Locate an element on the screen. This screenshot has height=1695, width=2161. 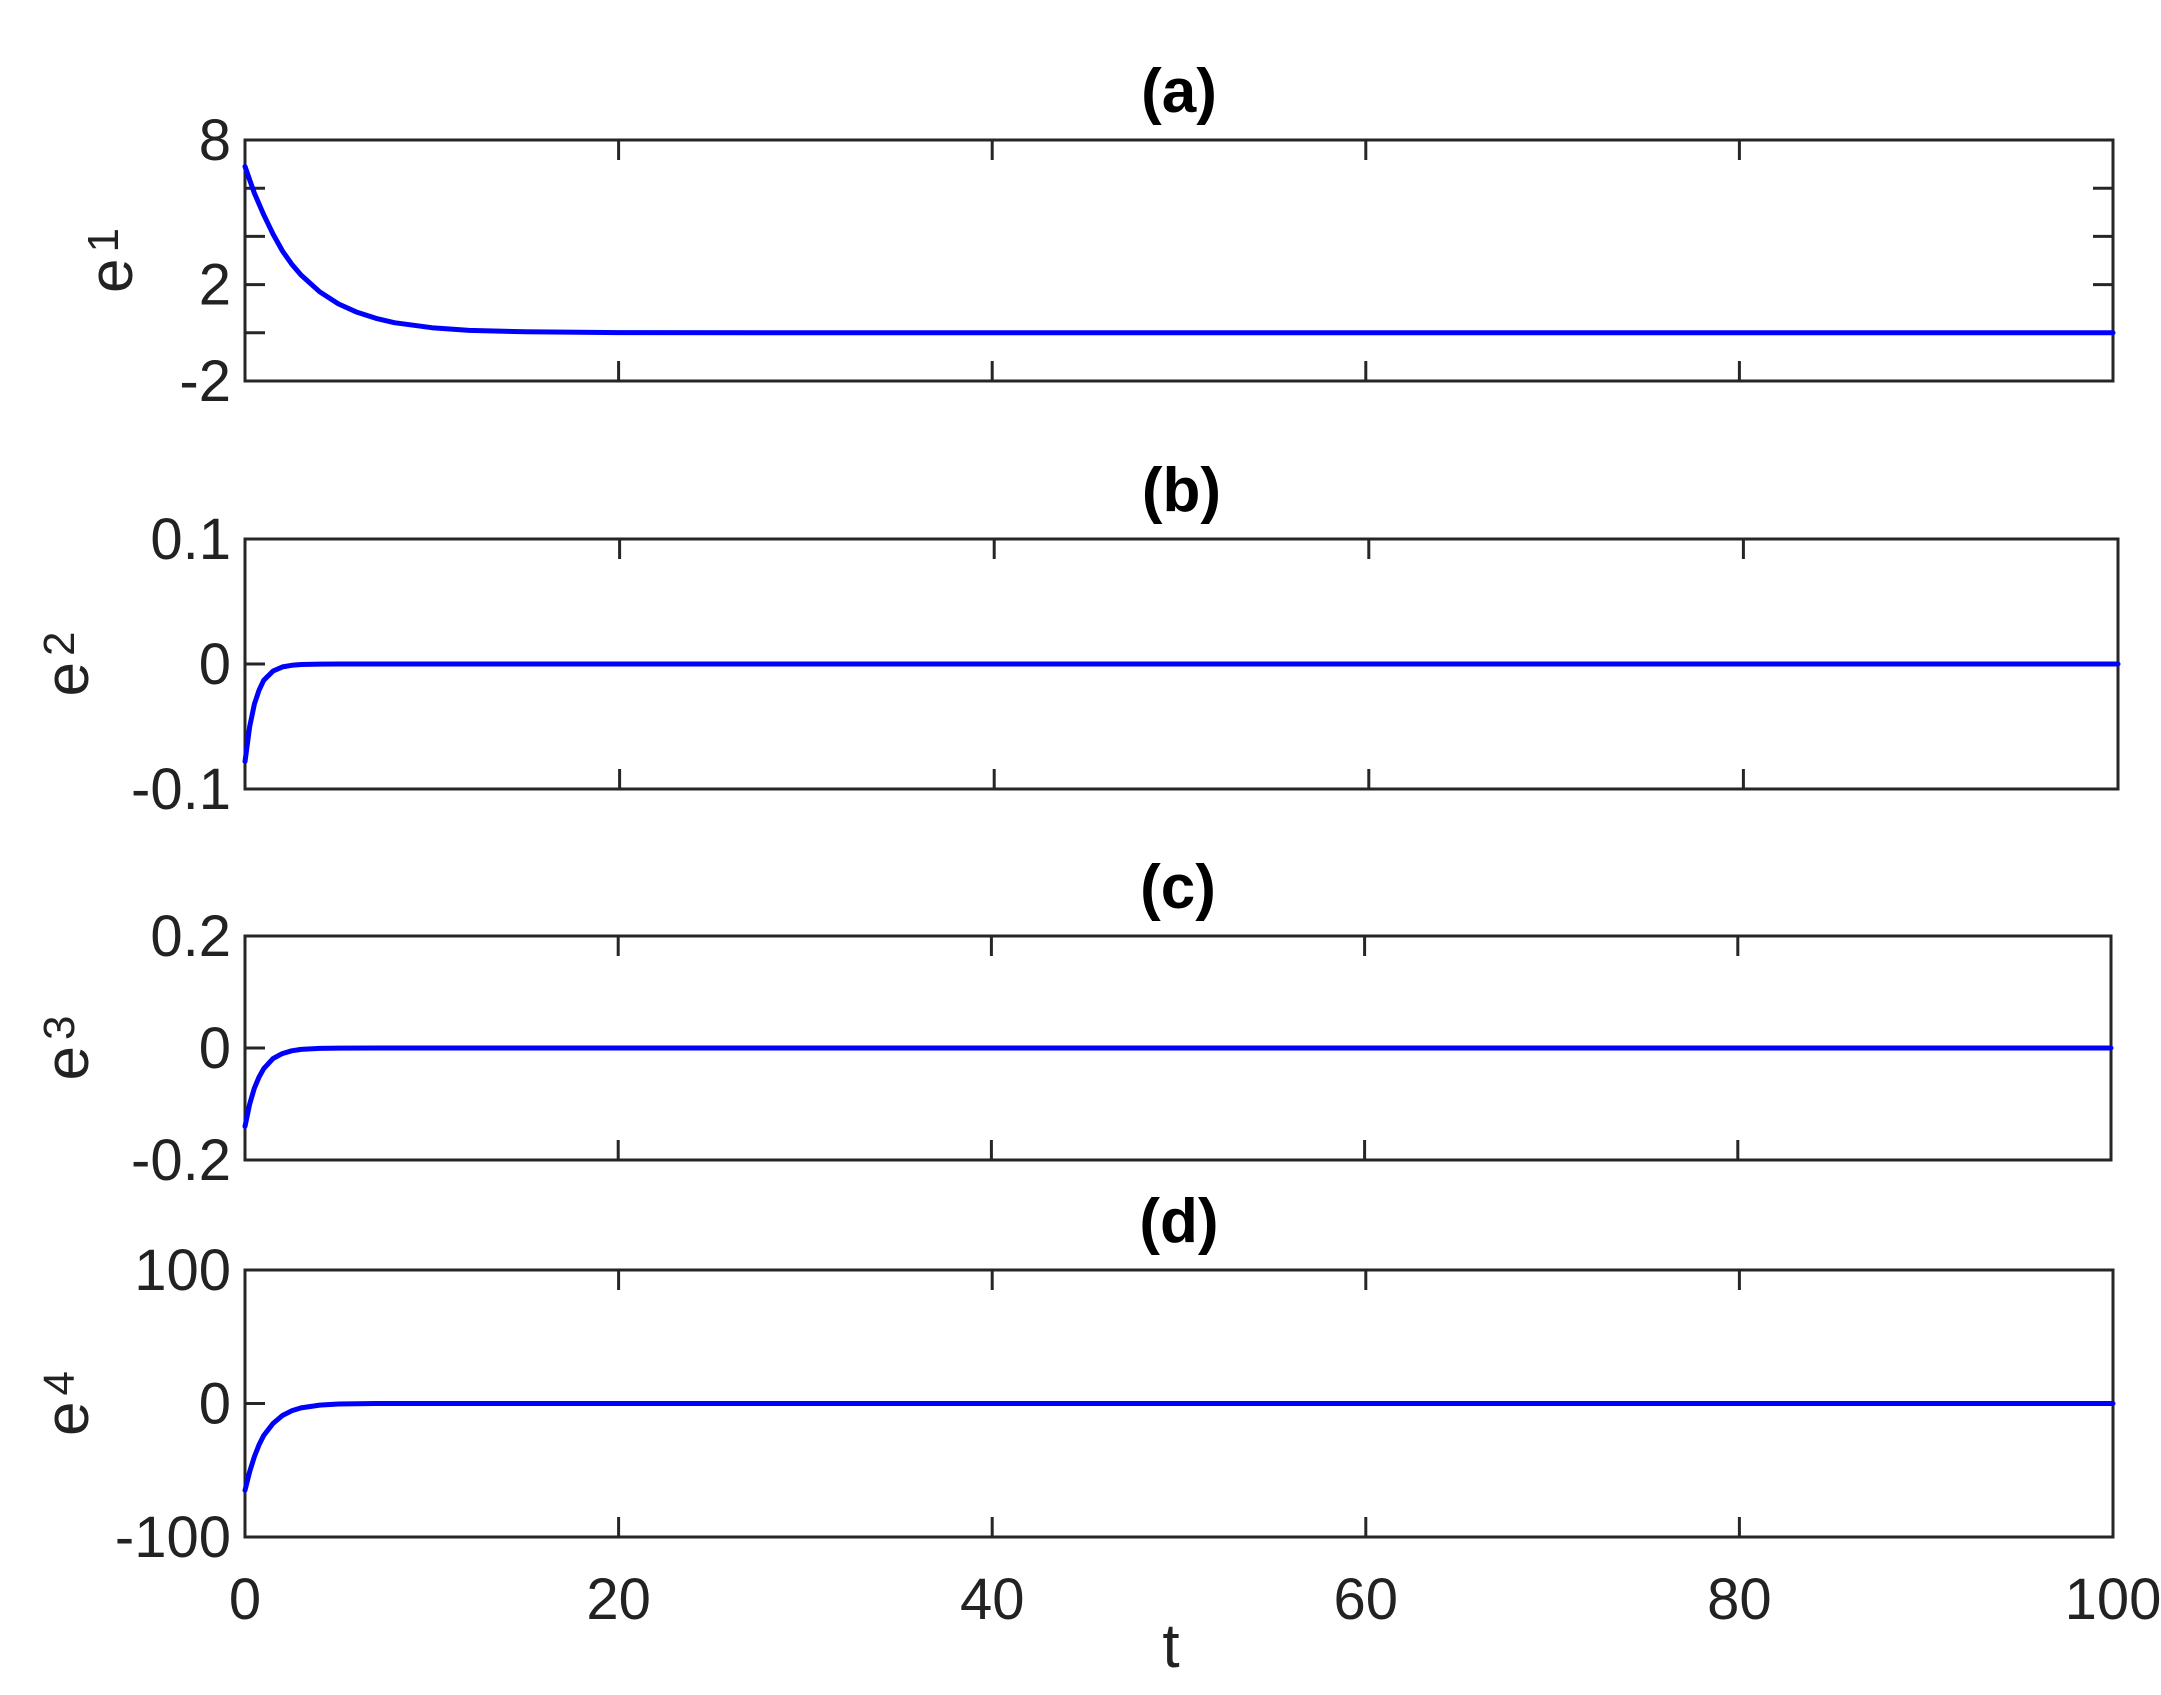
y-tick-label: -2 is located at coordinates (205, 381).